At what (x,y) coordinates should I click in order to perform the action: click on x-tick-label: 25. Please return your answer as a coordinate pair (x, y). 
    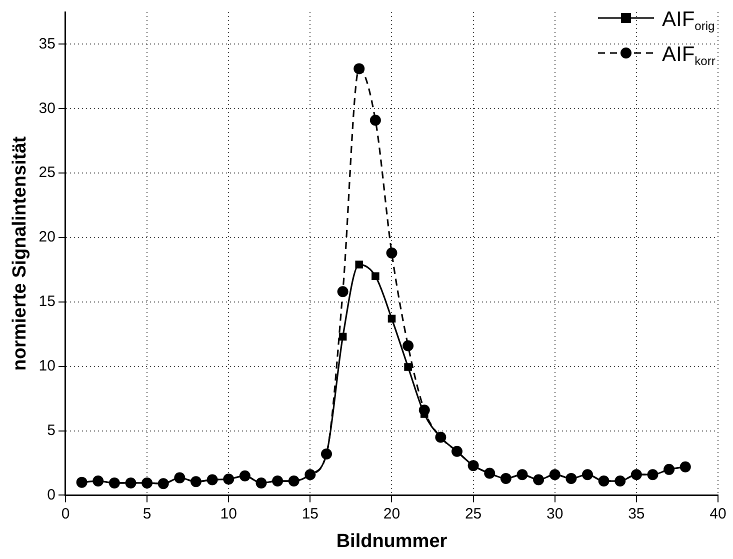
    Looking at the image, I should click on (473, 513).